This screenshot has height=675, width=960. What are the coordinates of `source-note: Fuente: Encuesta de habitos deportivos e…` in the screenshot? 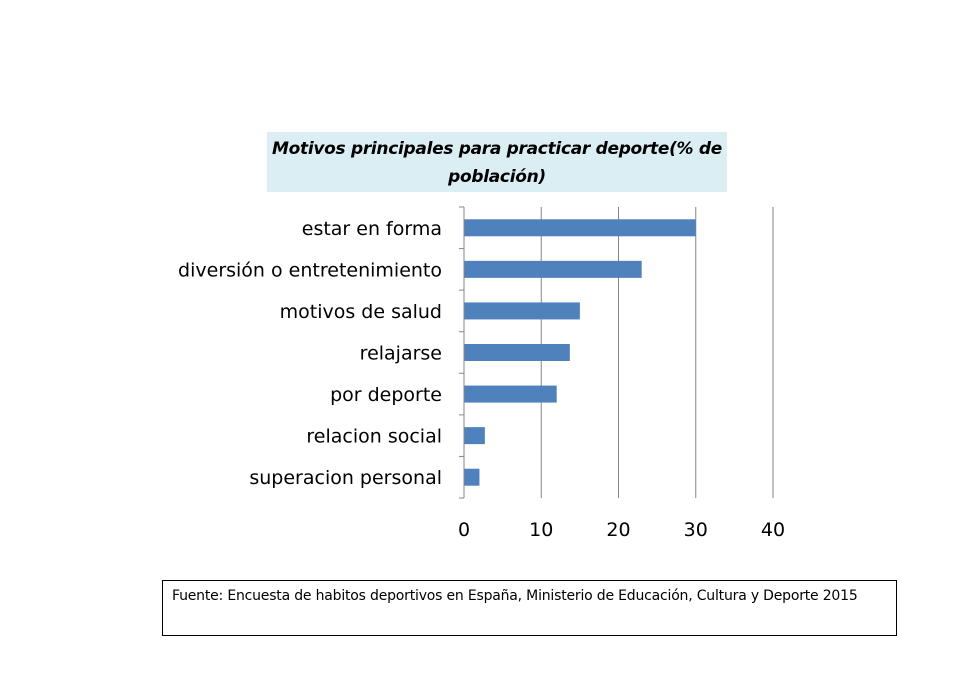 It's located at (529, 608).